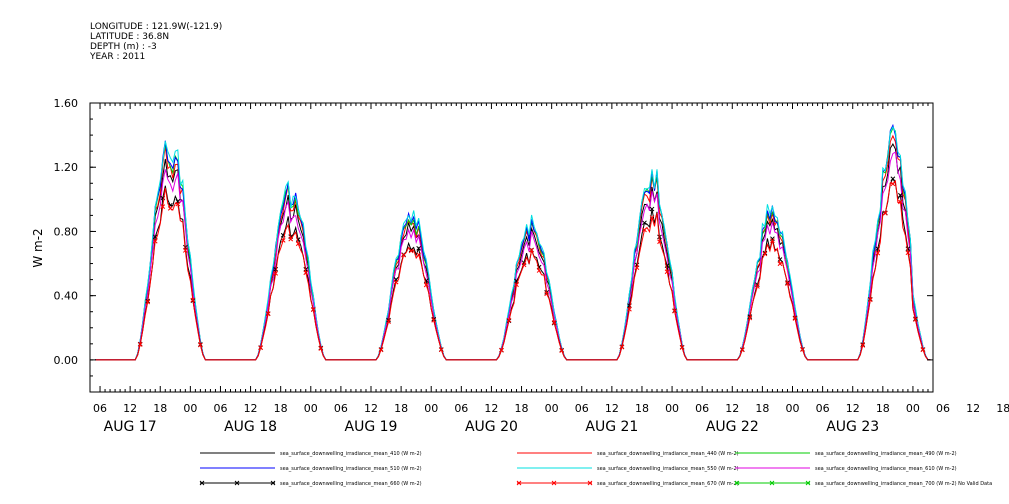 This screenshot has height=504, width=1009. What do you see at coordinates (250, 427) in the screenshot?
I see `day-label: AUG 18` at bounding box center [250, 427].